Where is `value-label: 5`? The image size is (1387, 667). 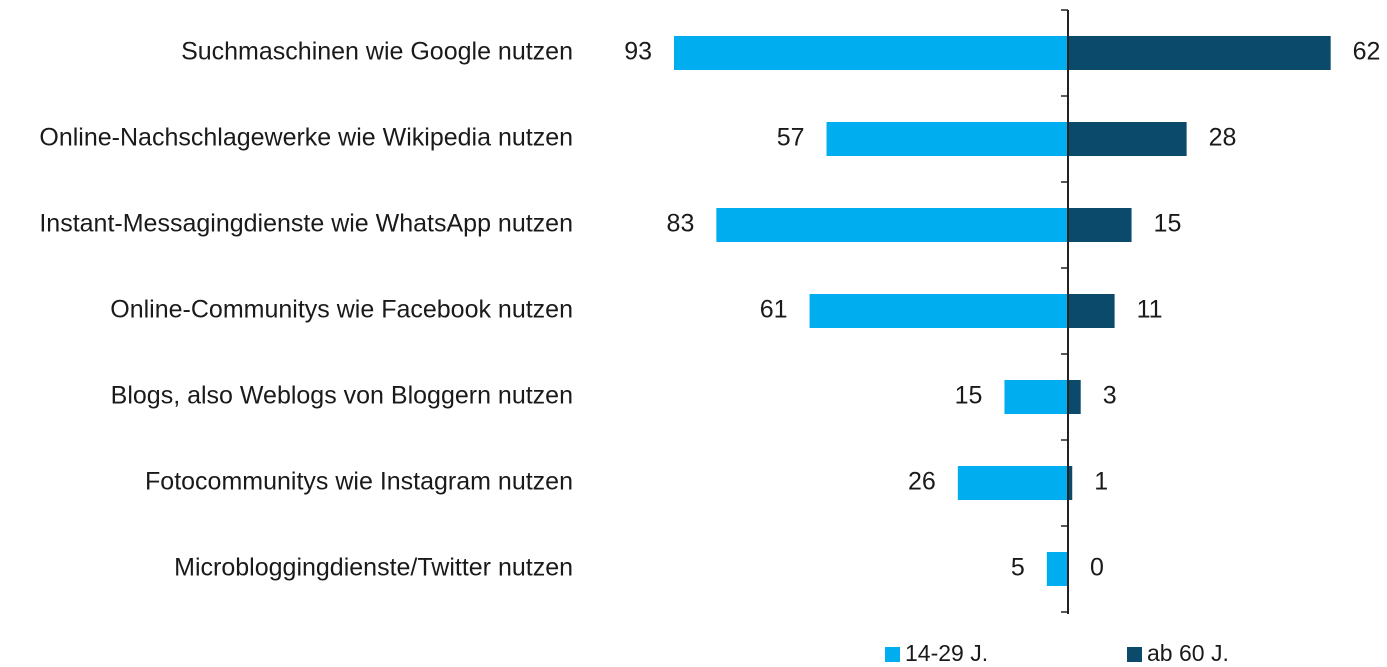
value-label: 5 is located at coordinates (1018, 568).